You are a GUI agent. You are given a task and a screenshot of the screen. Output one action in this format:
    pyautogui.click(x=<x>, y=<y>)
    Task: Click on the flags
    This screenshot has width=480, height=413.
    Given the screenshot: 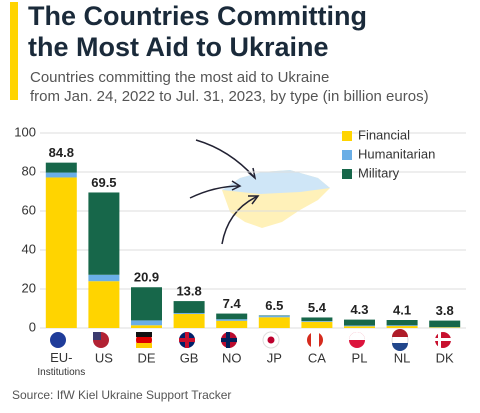 What is the action you would take?
    pyautogui.click(x=250, y=340)
    